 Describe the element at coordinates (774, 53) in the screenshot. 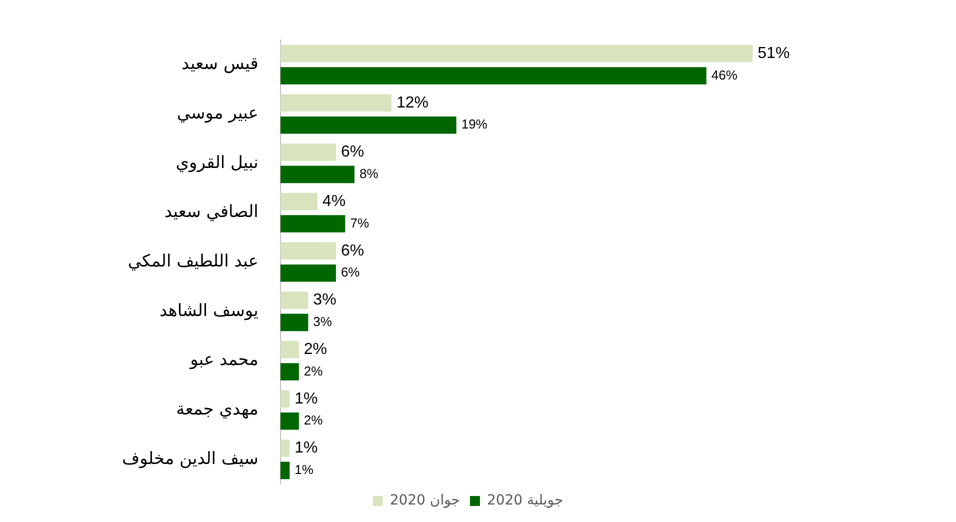

I see `data-label: 51%` at that location.